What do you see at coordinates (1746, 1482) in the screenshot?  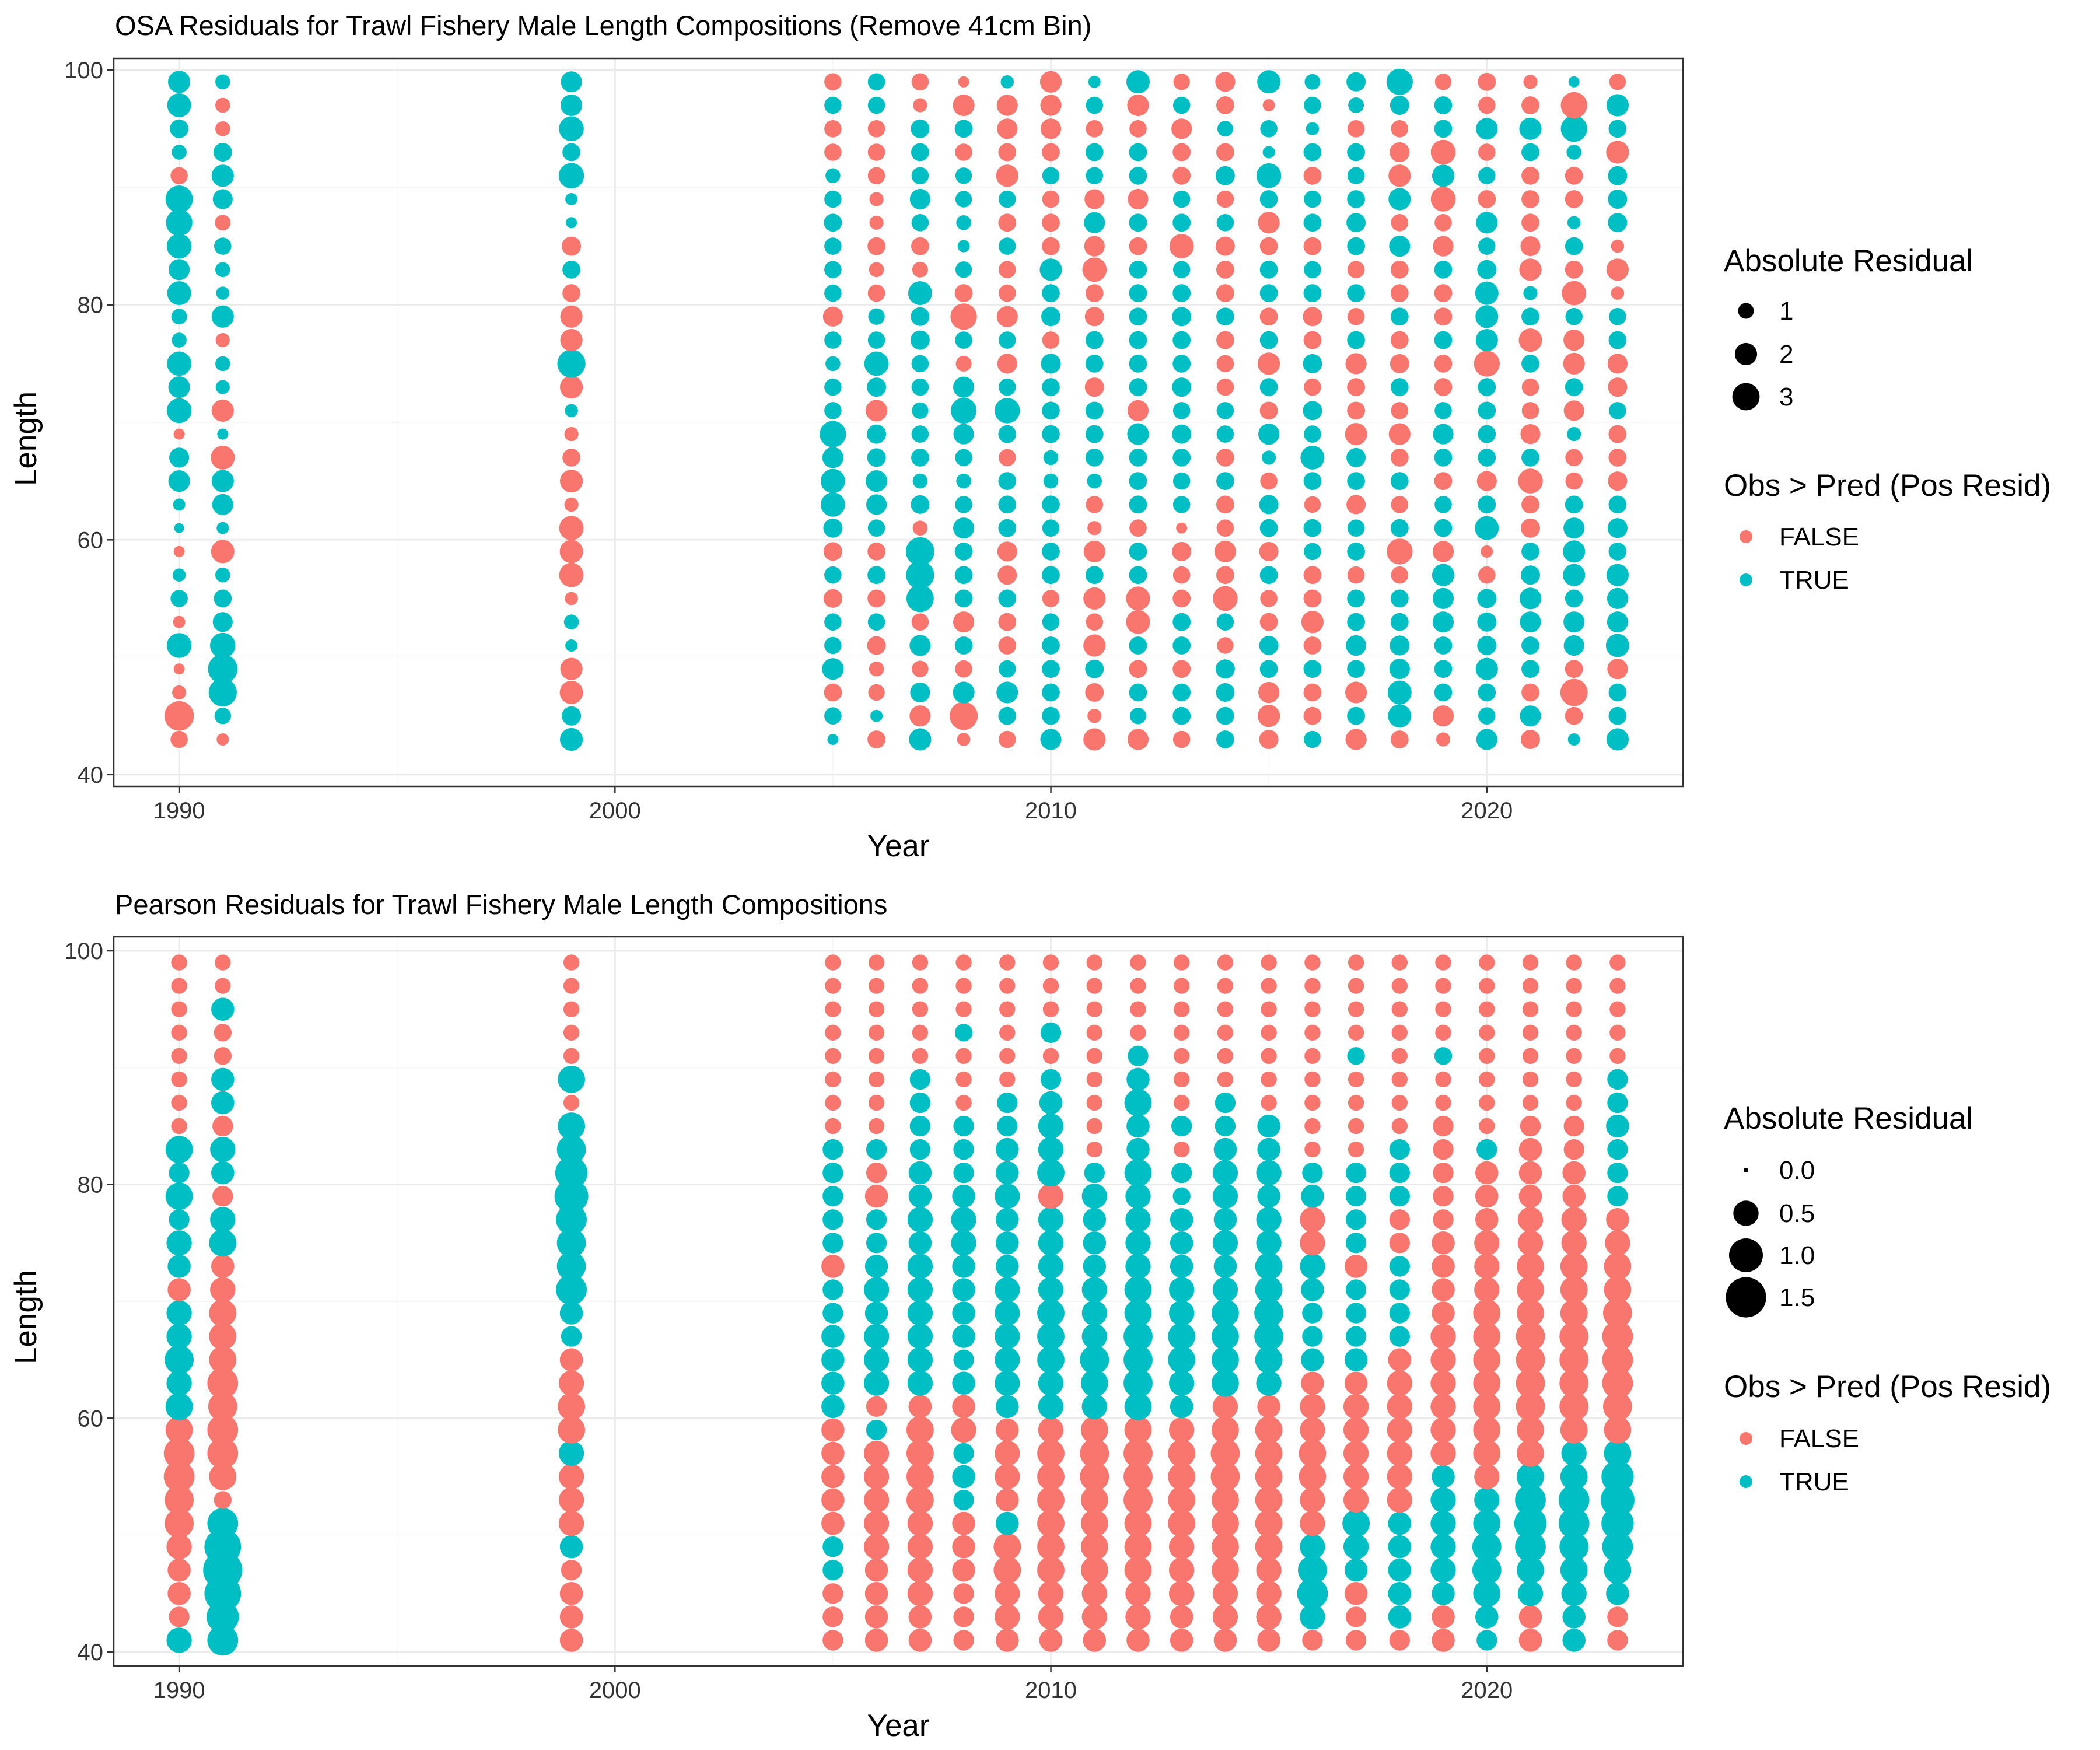 I see `pearson-legend-true-swatch` at bounding box center [1746, 1482].